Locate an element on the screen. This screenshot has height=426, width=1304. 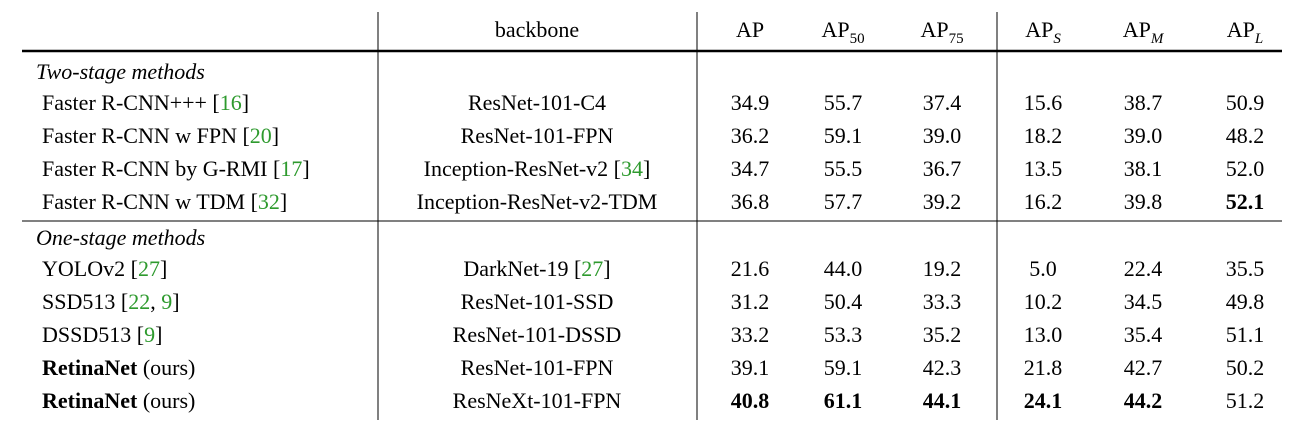
value-cell: 22.4 is located at coordinates (1143, 268).